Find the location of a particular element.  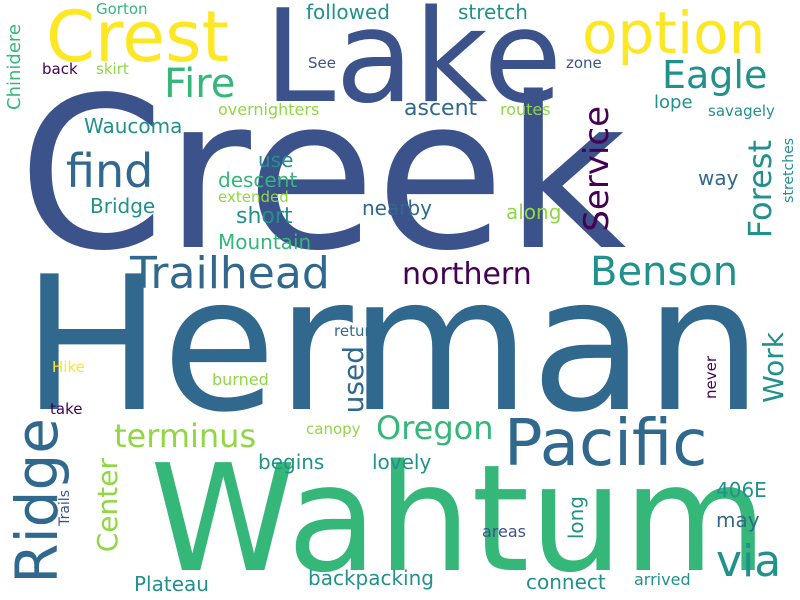

word-never: never is located at coordinates (711, 378).